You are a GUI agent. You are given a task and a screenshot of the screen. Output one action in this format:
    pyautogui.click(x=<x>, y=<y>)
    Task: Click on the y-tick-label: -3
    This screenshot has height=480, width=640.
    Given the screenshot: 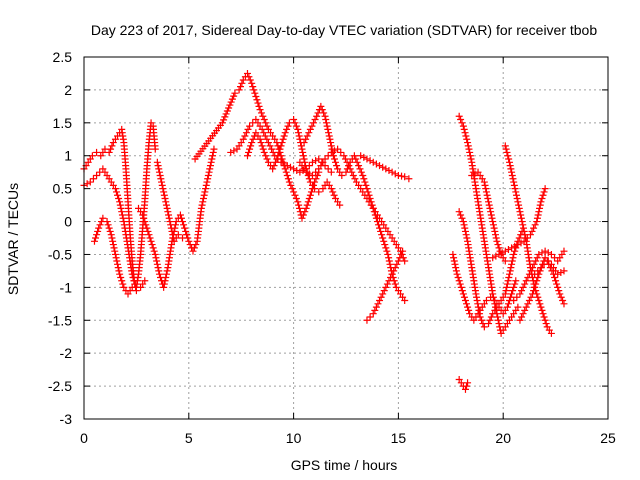 What is the action you would take?
    pyautogui.click(x=66, y=419)
    